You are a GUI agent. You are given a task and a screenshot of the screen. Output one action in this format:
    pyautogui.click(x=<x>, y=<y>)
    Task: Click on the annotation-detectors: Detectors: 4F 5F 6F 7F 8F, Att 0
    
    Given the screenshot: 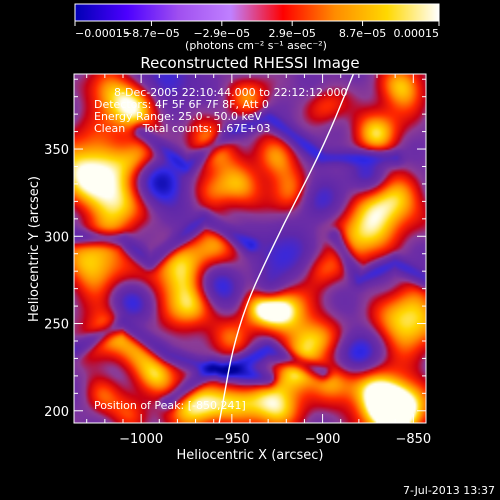 What is the action you would take?
    pyautogui.click(x=181, y=104)
    